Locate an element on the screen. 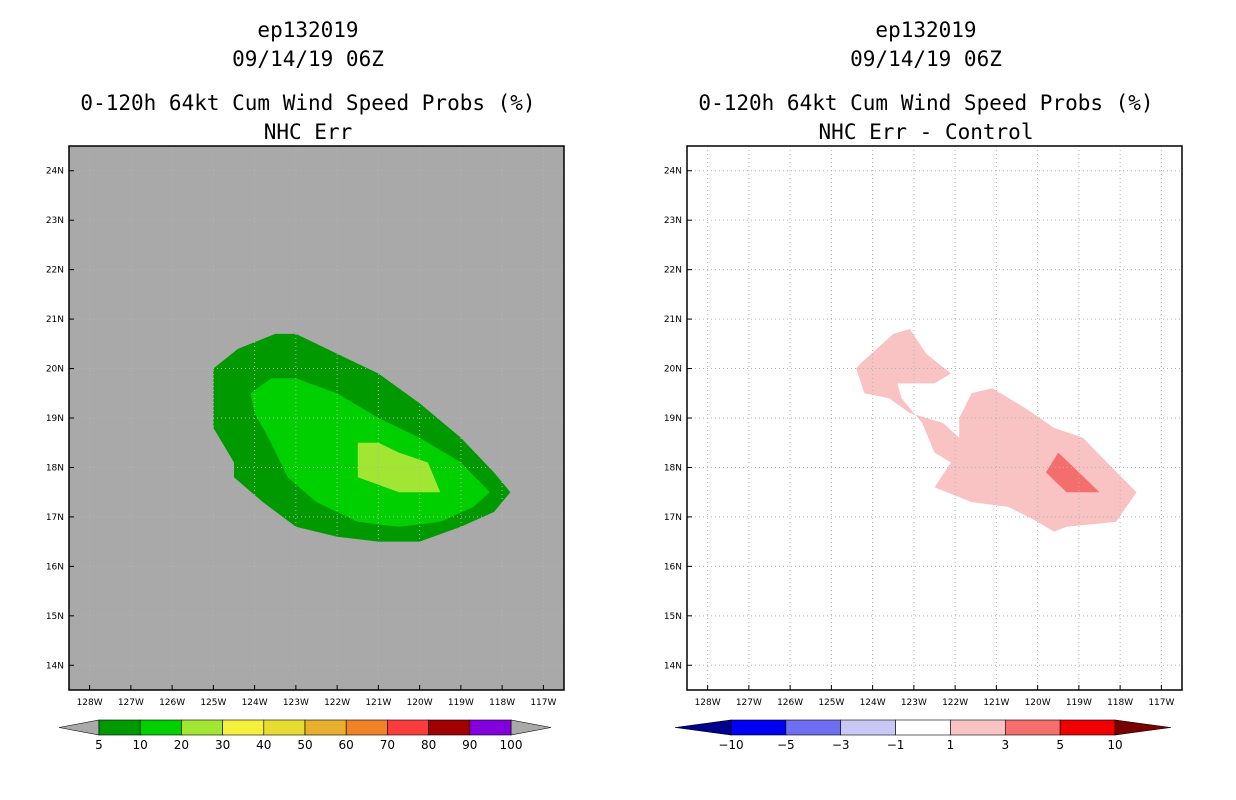 This screenshot has height=800, width=1236. right-y-tick-label: 23N is located at coordinates (673, 221).